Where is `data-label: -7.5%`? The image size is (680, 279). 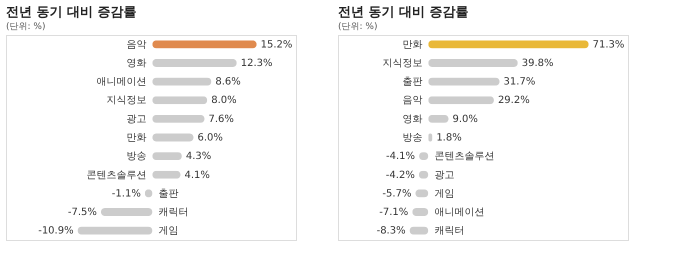 data-label: -7.5% is located at coordinates (82, 212).